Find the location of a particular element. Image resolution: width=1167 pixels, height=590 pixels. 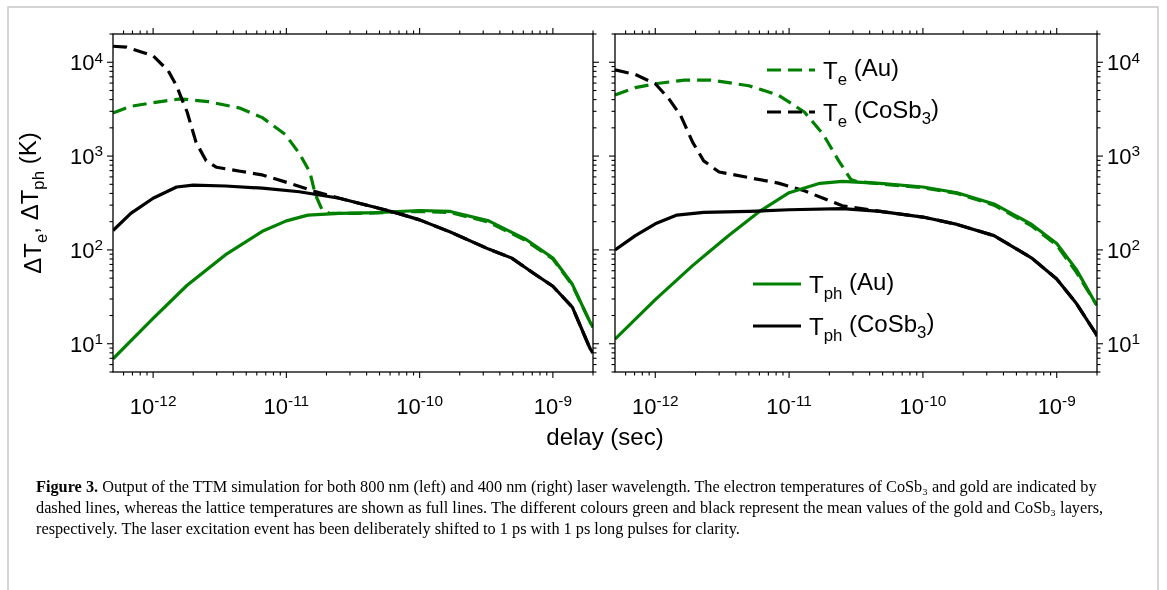

legend-label: T$_{e}$ (CoSb$_{3}$) is located at coordinates (881, 112).